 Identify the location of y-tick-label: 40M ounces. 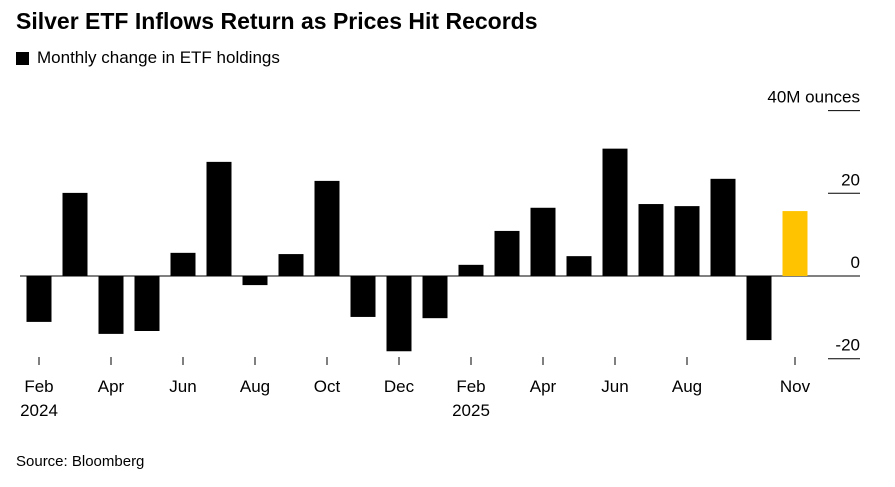
(813, 97).